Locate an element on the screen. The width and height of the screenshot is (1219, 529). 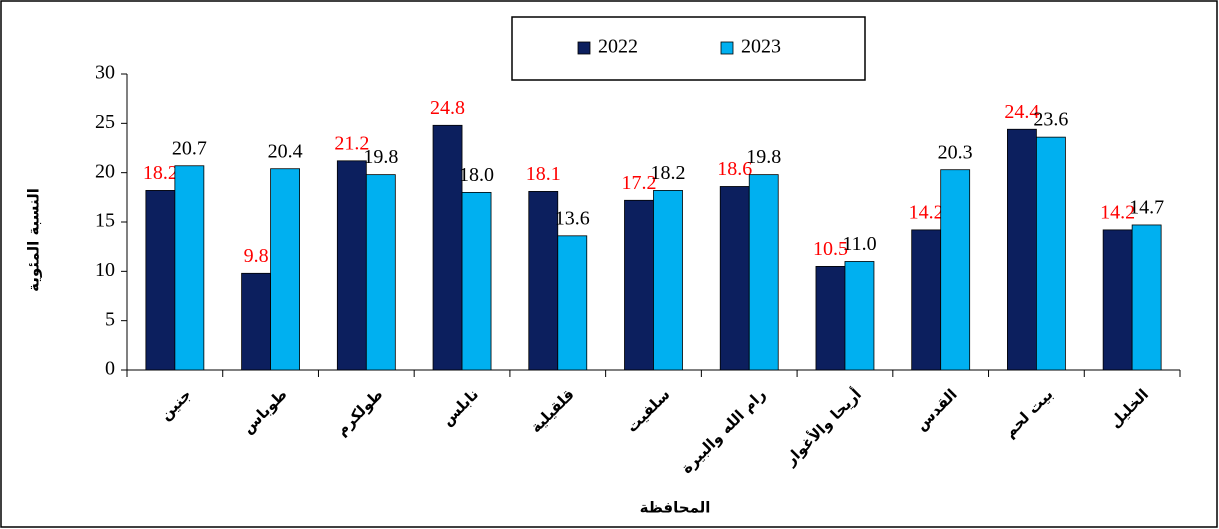
data-label: 20.4 is located at coordinates (285, 151).